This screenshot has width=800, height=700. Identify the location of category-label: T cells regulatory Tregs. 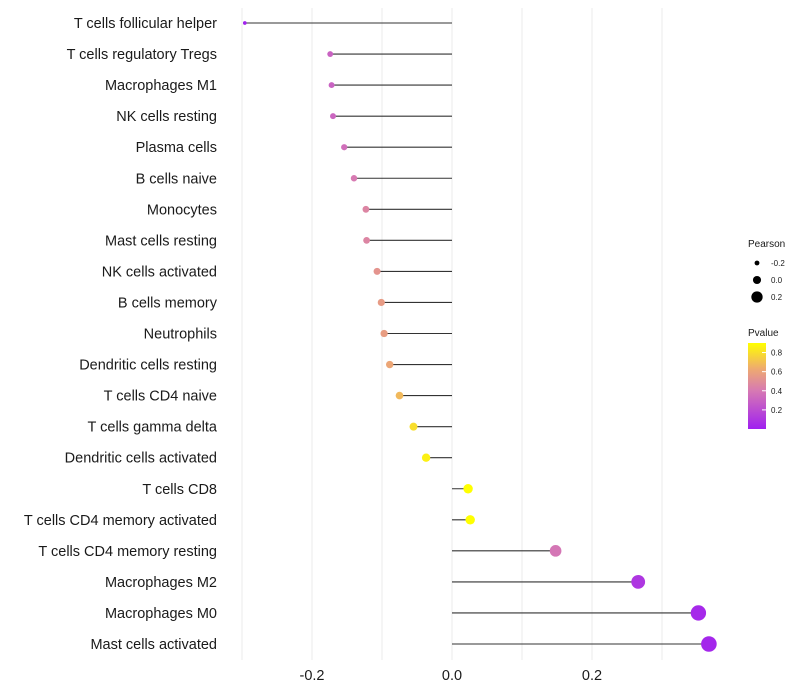
(142, 55).